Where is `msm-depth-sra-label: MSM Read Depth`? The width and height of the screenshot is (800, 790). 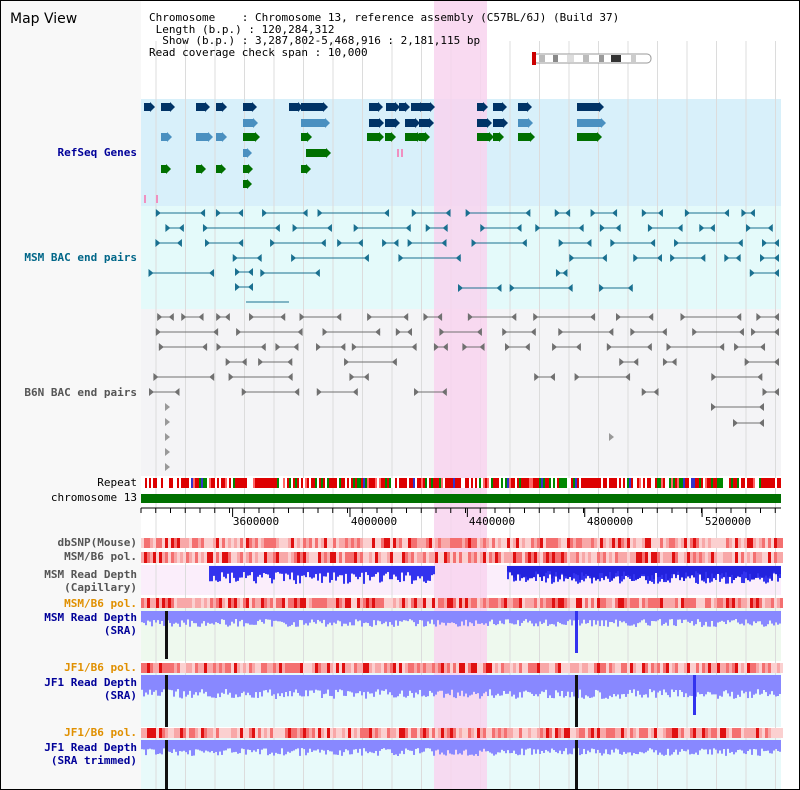
msm-depth-sra-label: MSM Read Depth is located at coordinates (90, 617).